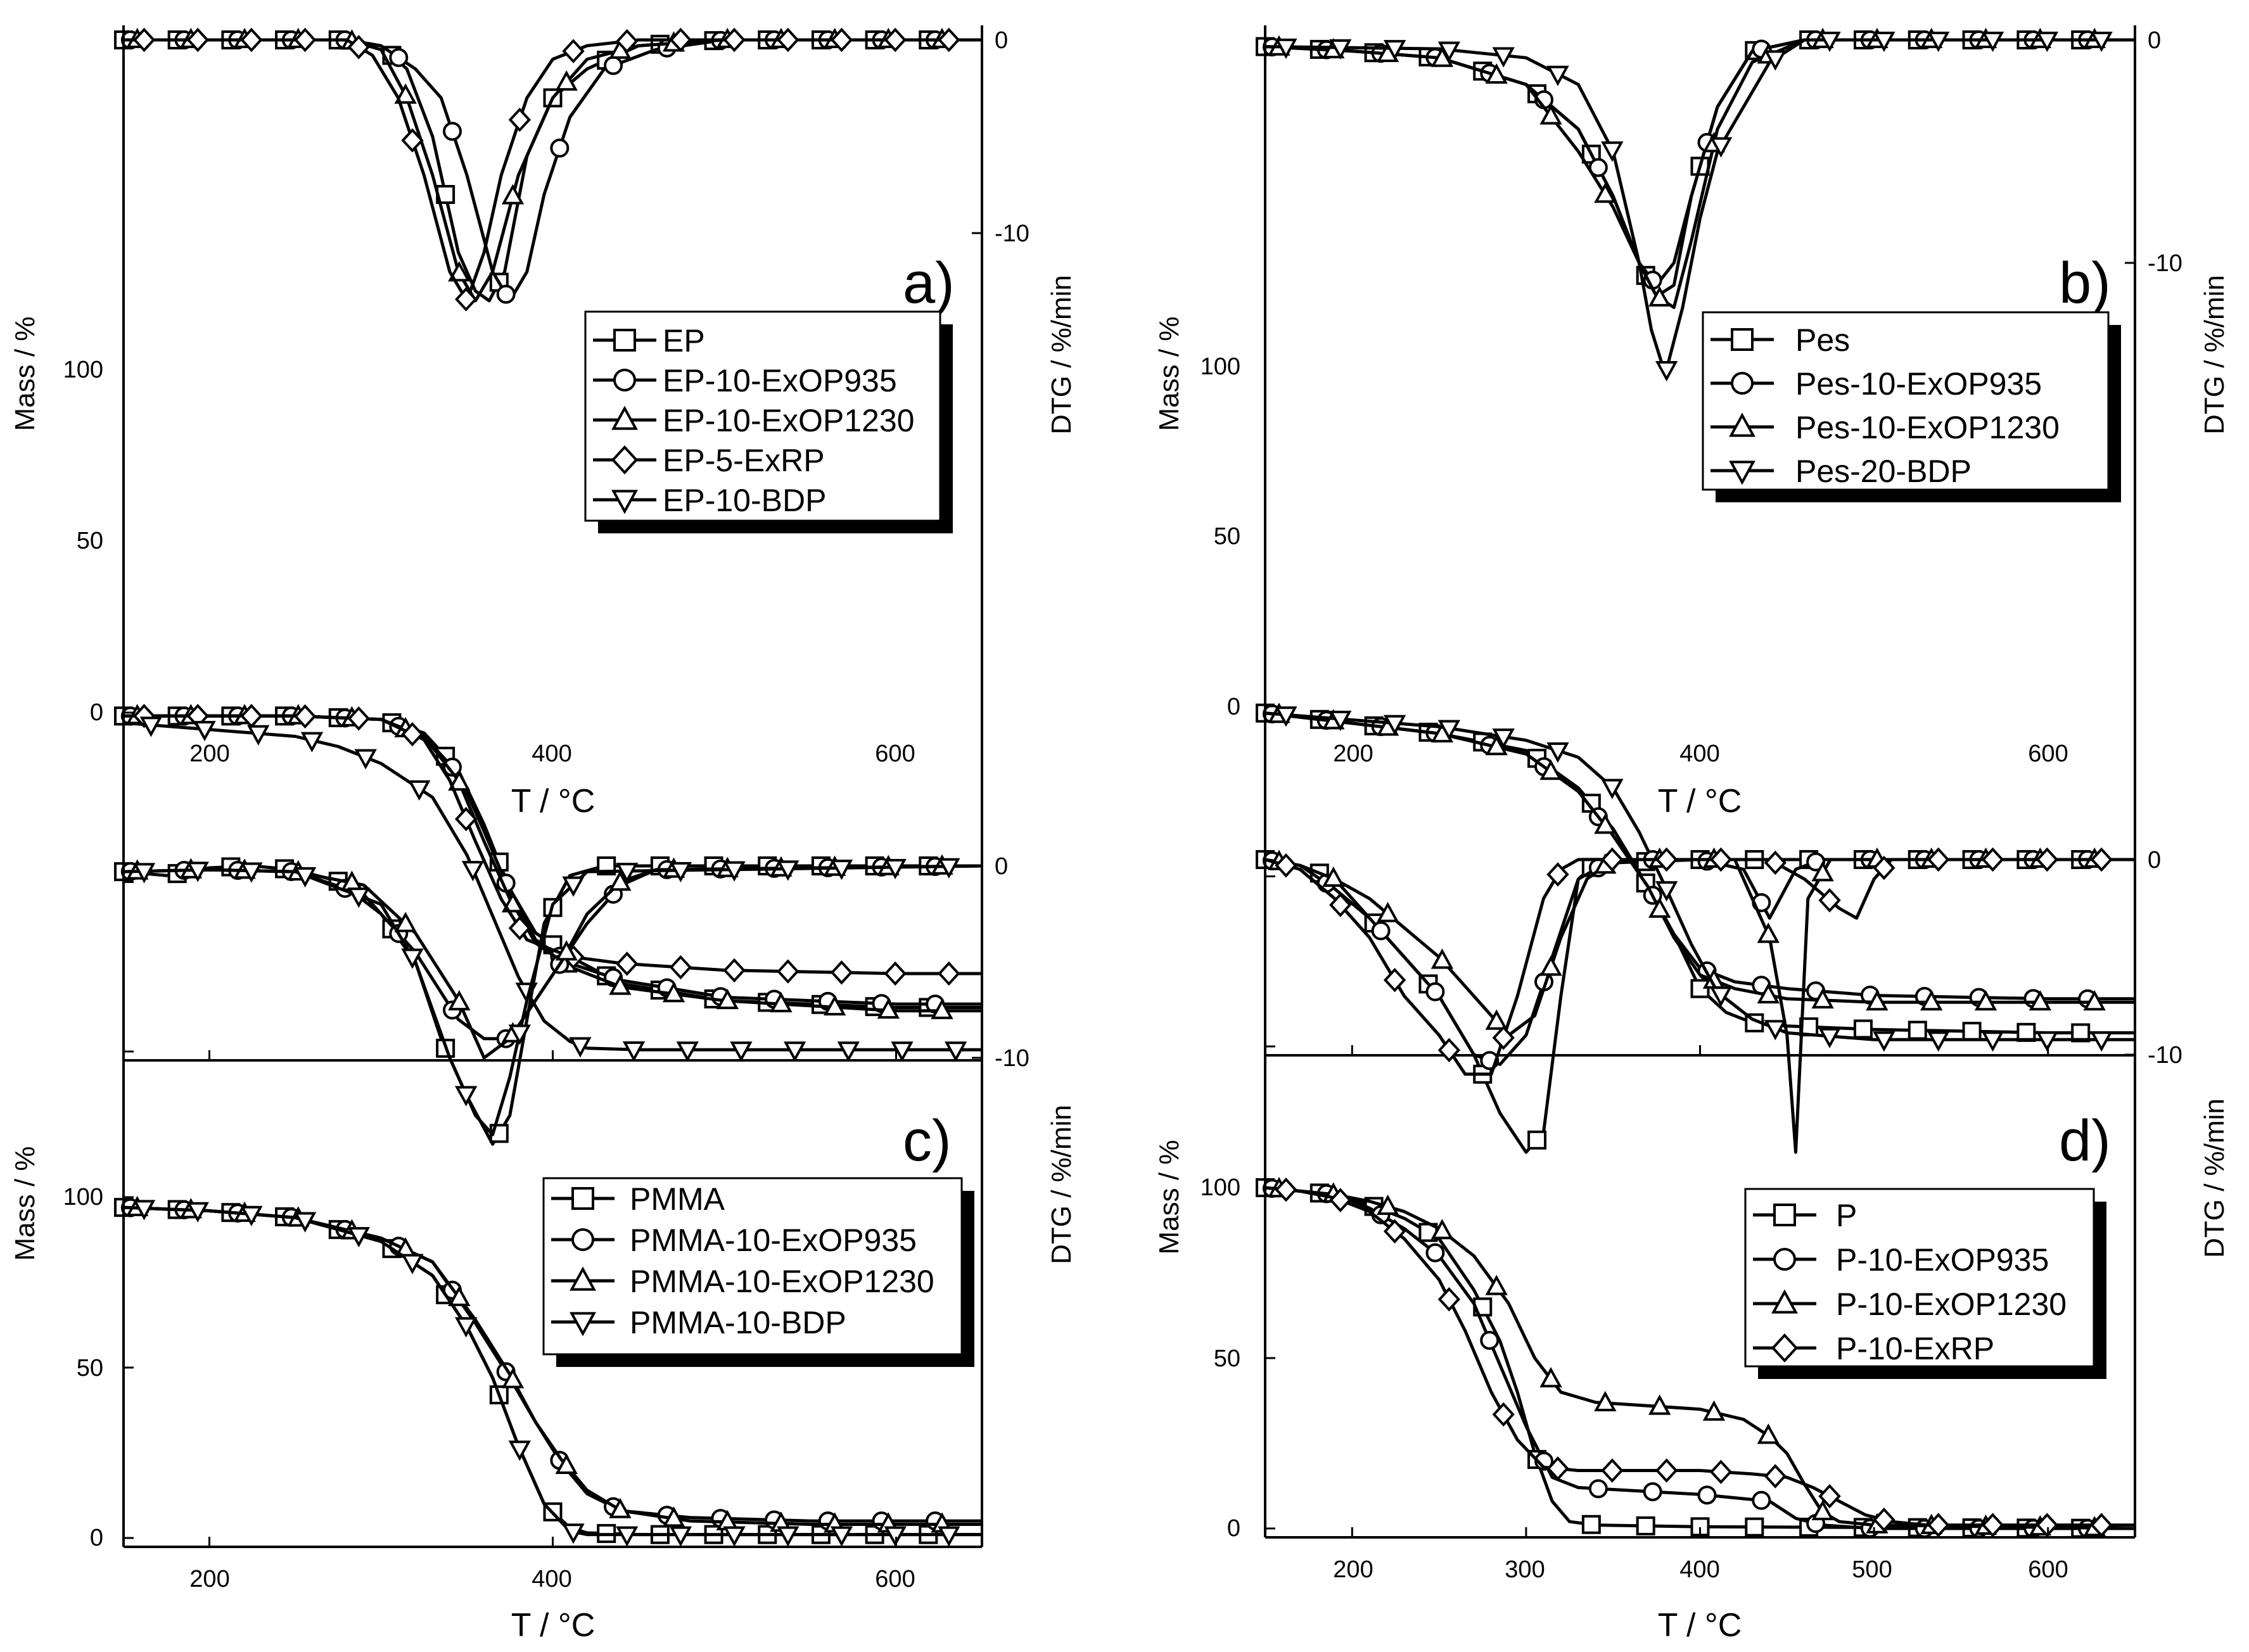 The width and height of the screenshot is (2249, 1652). I want to click on legend-item: P-10-ExOP1230, so click(1910, 1304).